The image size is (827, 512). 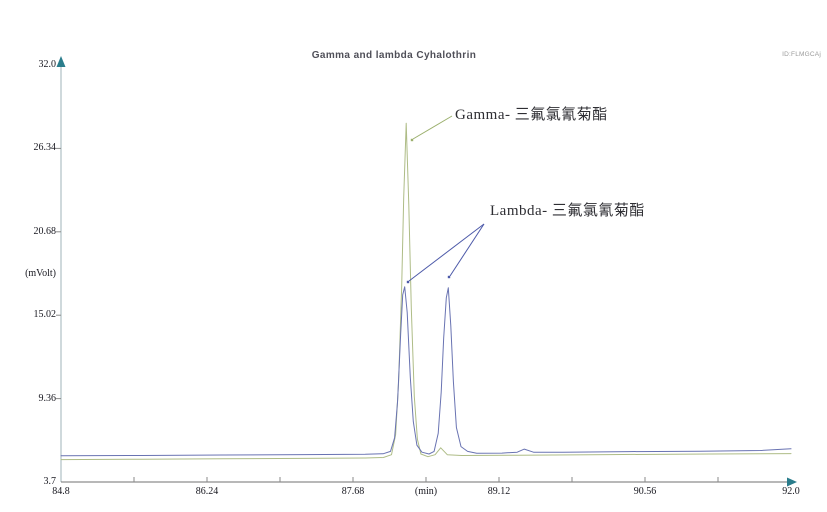 I want to click on x-tick-label: (min), so click(x=426, y=491).